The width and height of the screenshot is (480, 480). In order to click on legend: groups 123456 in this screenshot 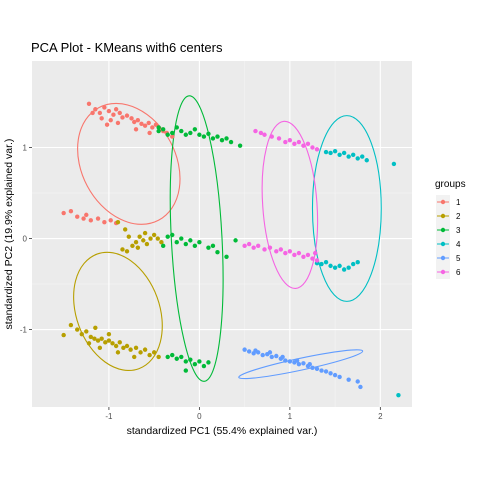, I will do `click(450, 229)`.